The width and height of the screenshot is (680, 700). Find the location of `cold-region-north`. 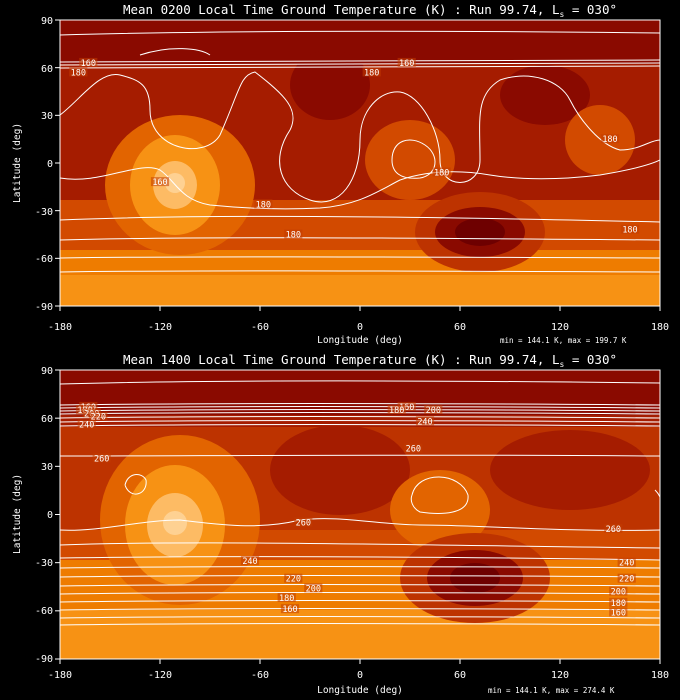

cold-region-north is located at coordinates (330, 85).